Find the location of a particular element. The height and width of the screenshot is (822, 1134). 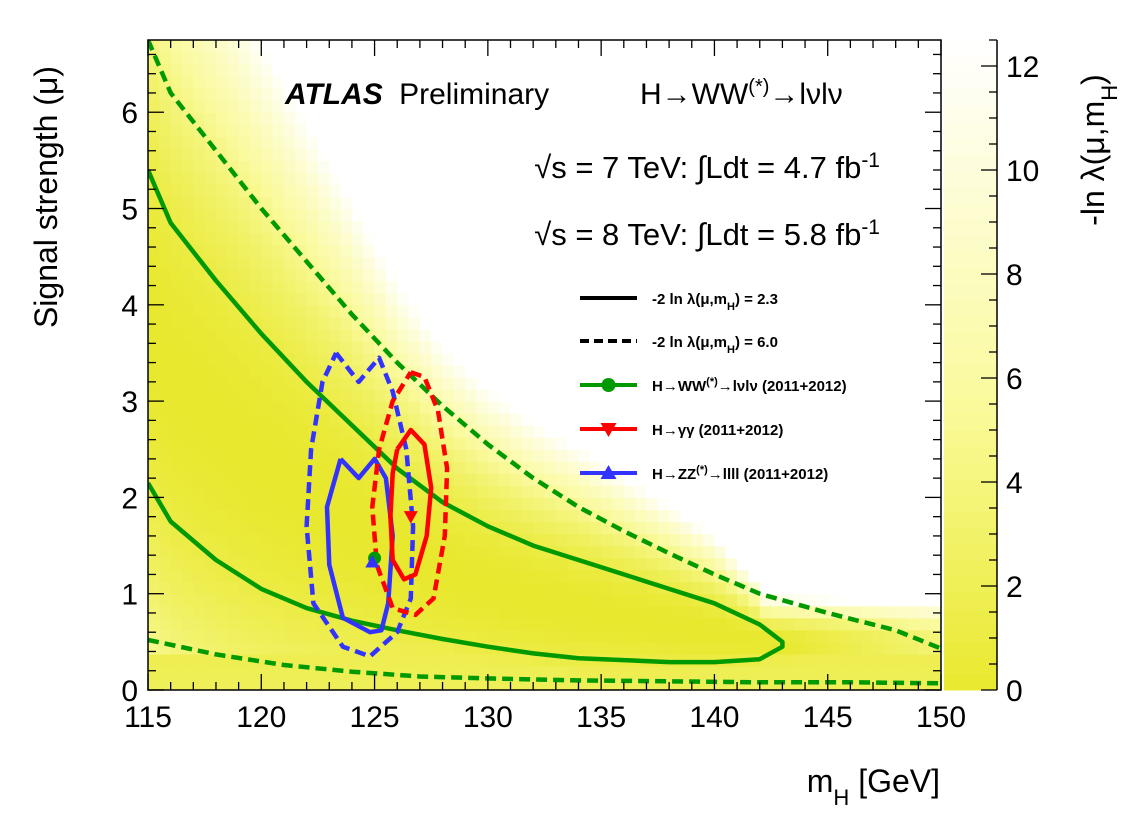

y-tick-label: 1 is located at coordinates (129, 595).